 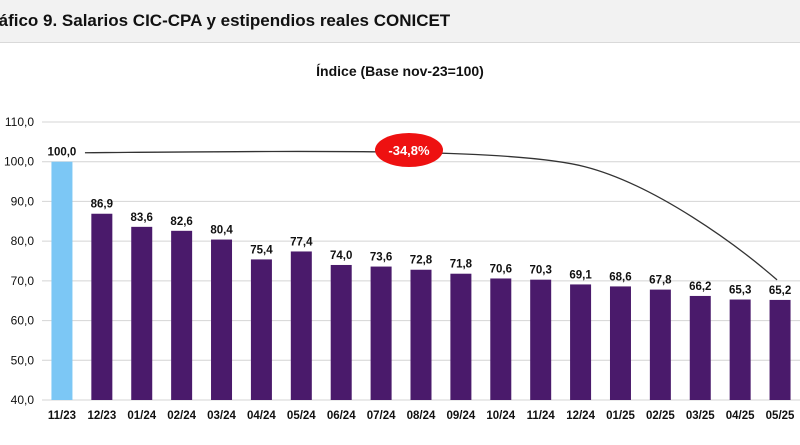 What do you see at coordinates (261, 416) in the screenshot?
I see `x-tick-label: 04/24` at bounding box center [261, 416].